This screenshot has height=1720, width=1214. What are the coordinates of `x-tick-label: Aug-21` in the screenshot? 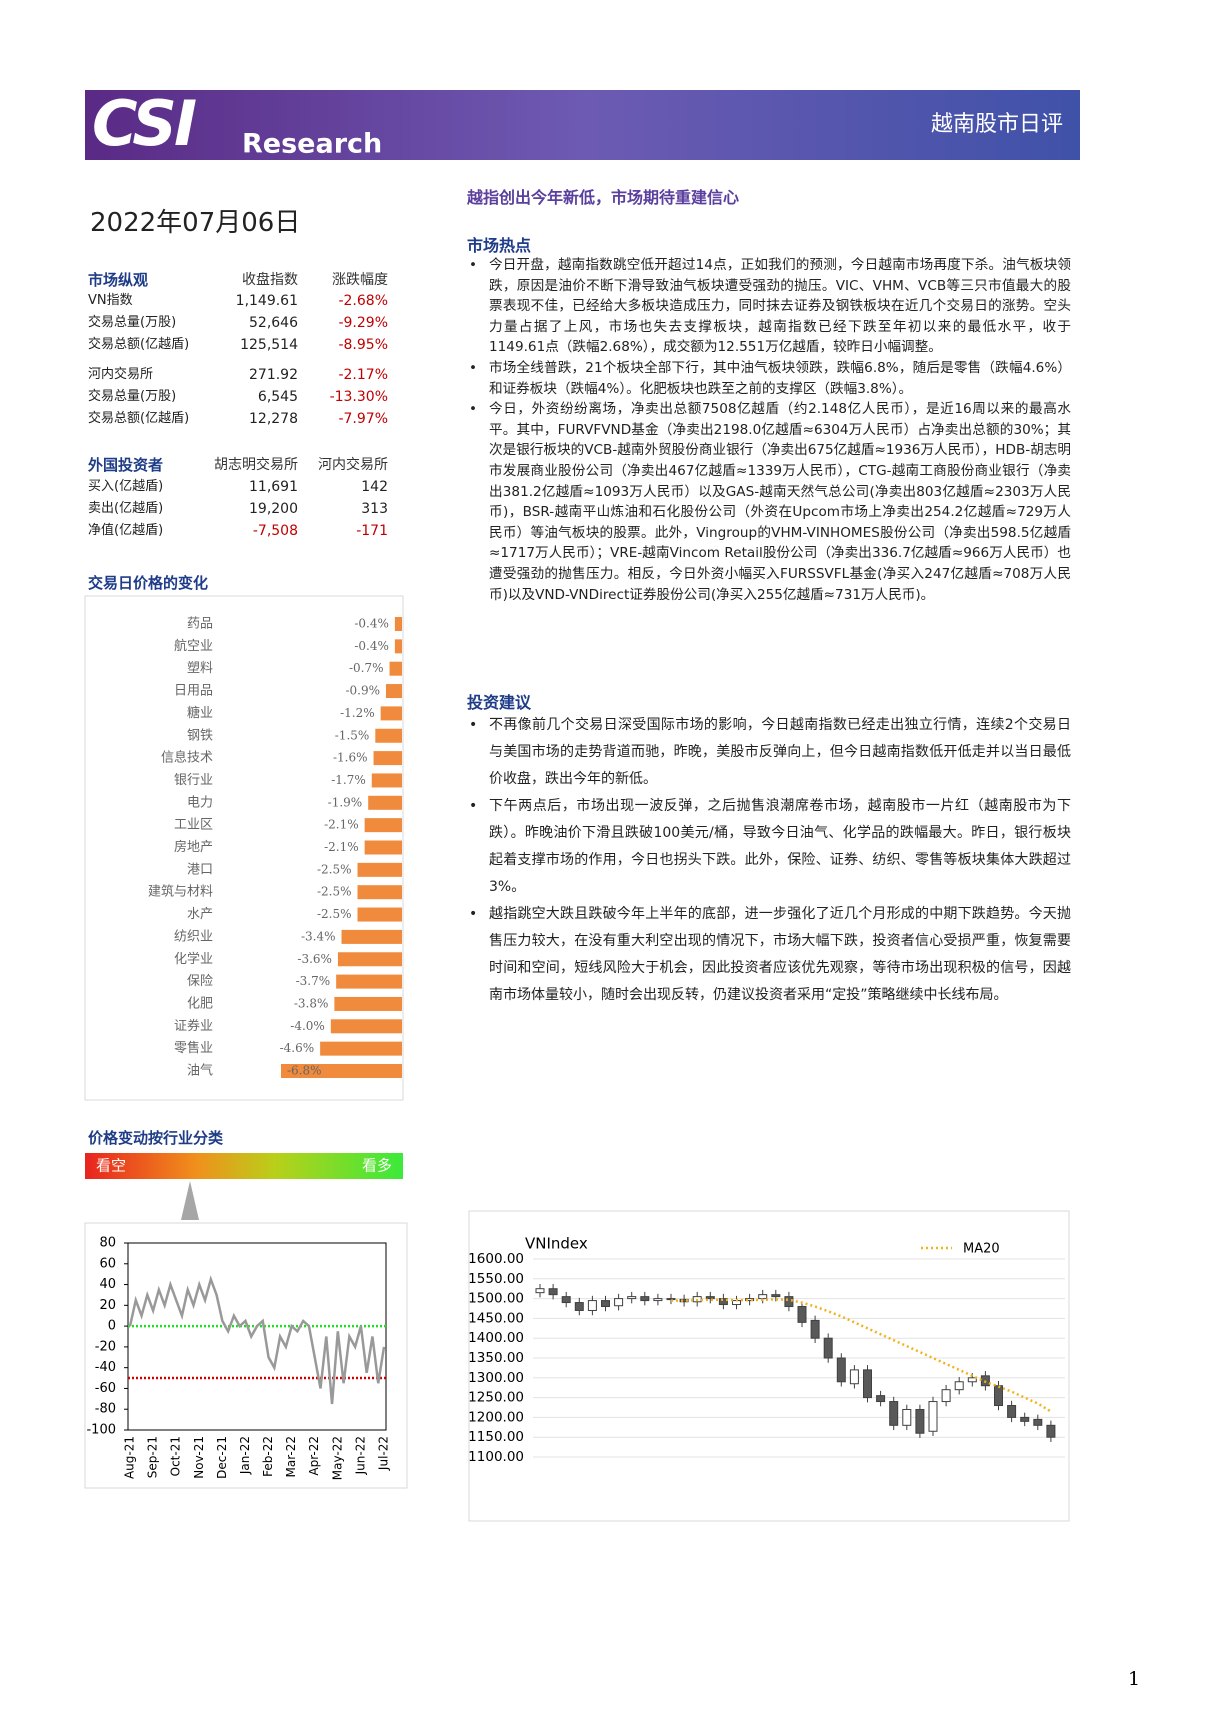 It's located at (130, 1457).